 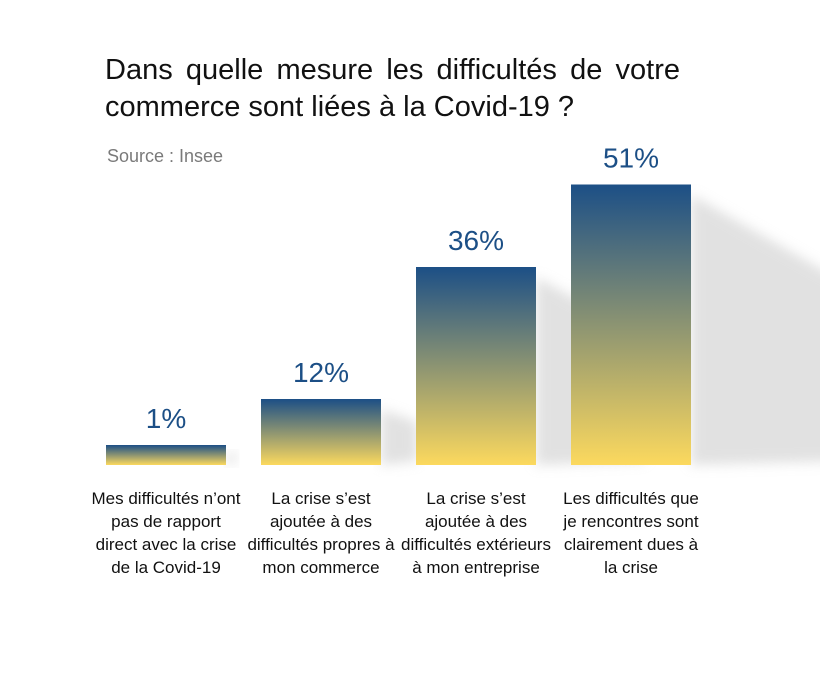 I want to click on bar-value-label: 1%, so click(x=166, y=418).